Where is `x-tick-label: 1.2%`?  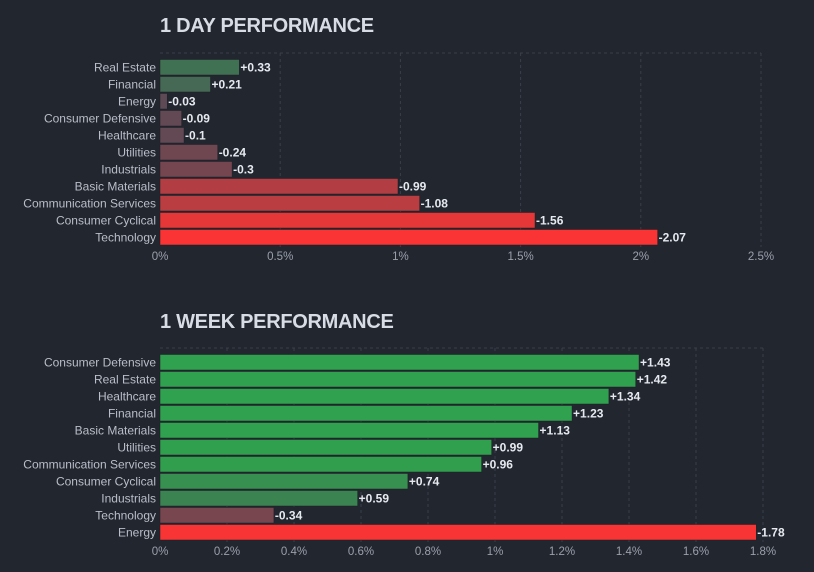 x-tick-label: 1.2% is located at coordinates (562, 552).